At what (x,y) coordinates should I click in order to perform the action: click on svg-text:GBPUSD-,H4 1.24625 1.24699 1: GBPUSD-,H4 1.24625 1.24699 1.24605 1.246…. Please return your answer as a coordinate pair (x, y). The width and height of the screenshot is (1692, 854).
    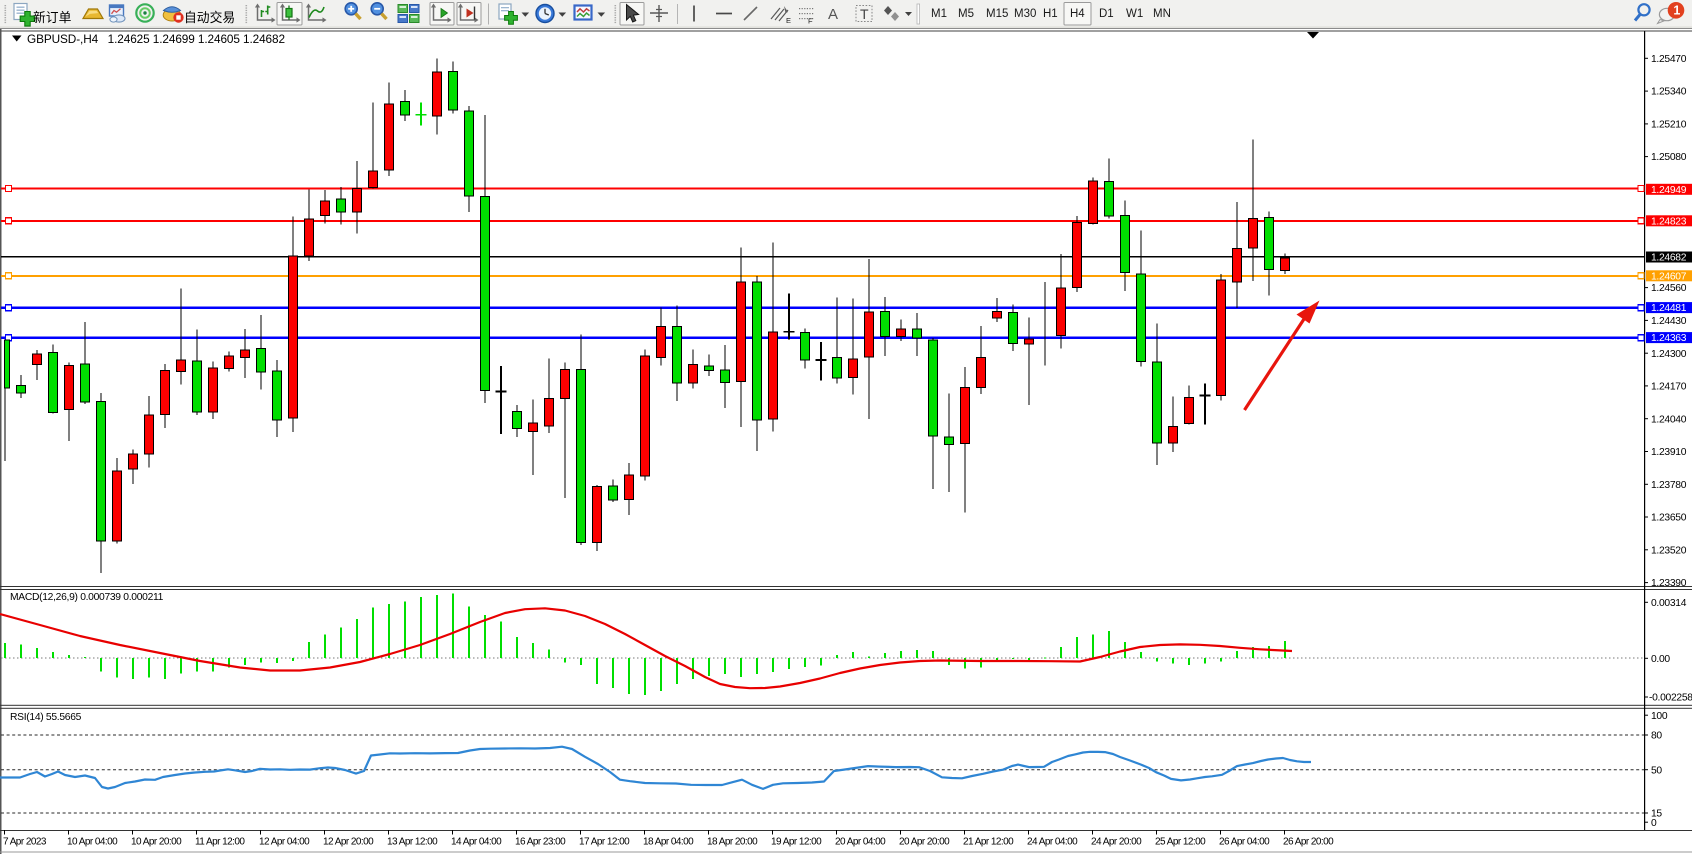
    Looking at the image, I should click on (156, 39).